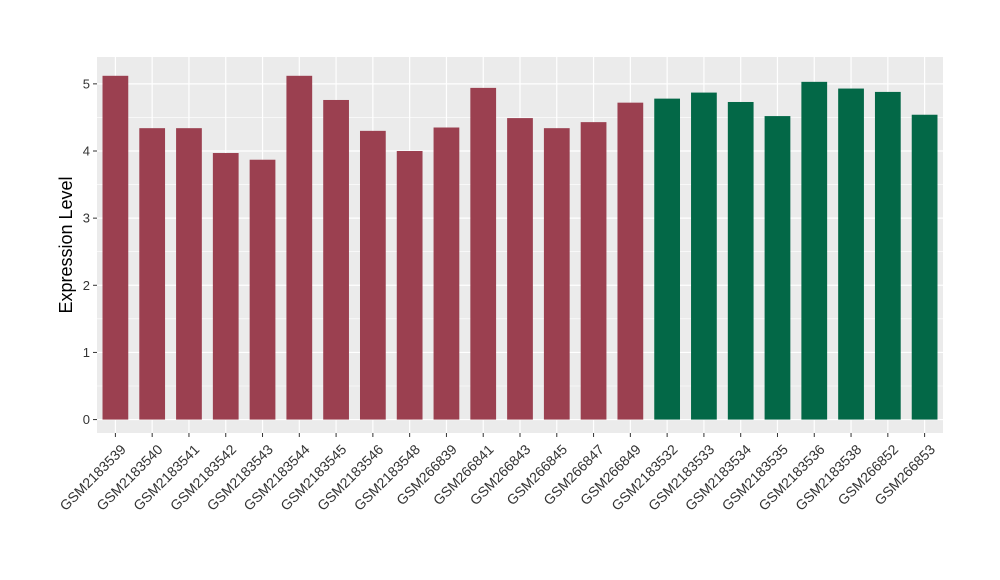  I want to click on bar-GSM2183543, so click(262, 289).